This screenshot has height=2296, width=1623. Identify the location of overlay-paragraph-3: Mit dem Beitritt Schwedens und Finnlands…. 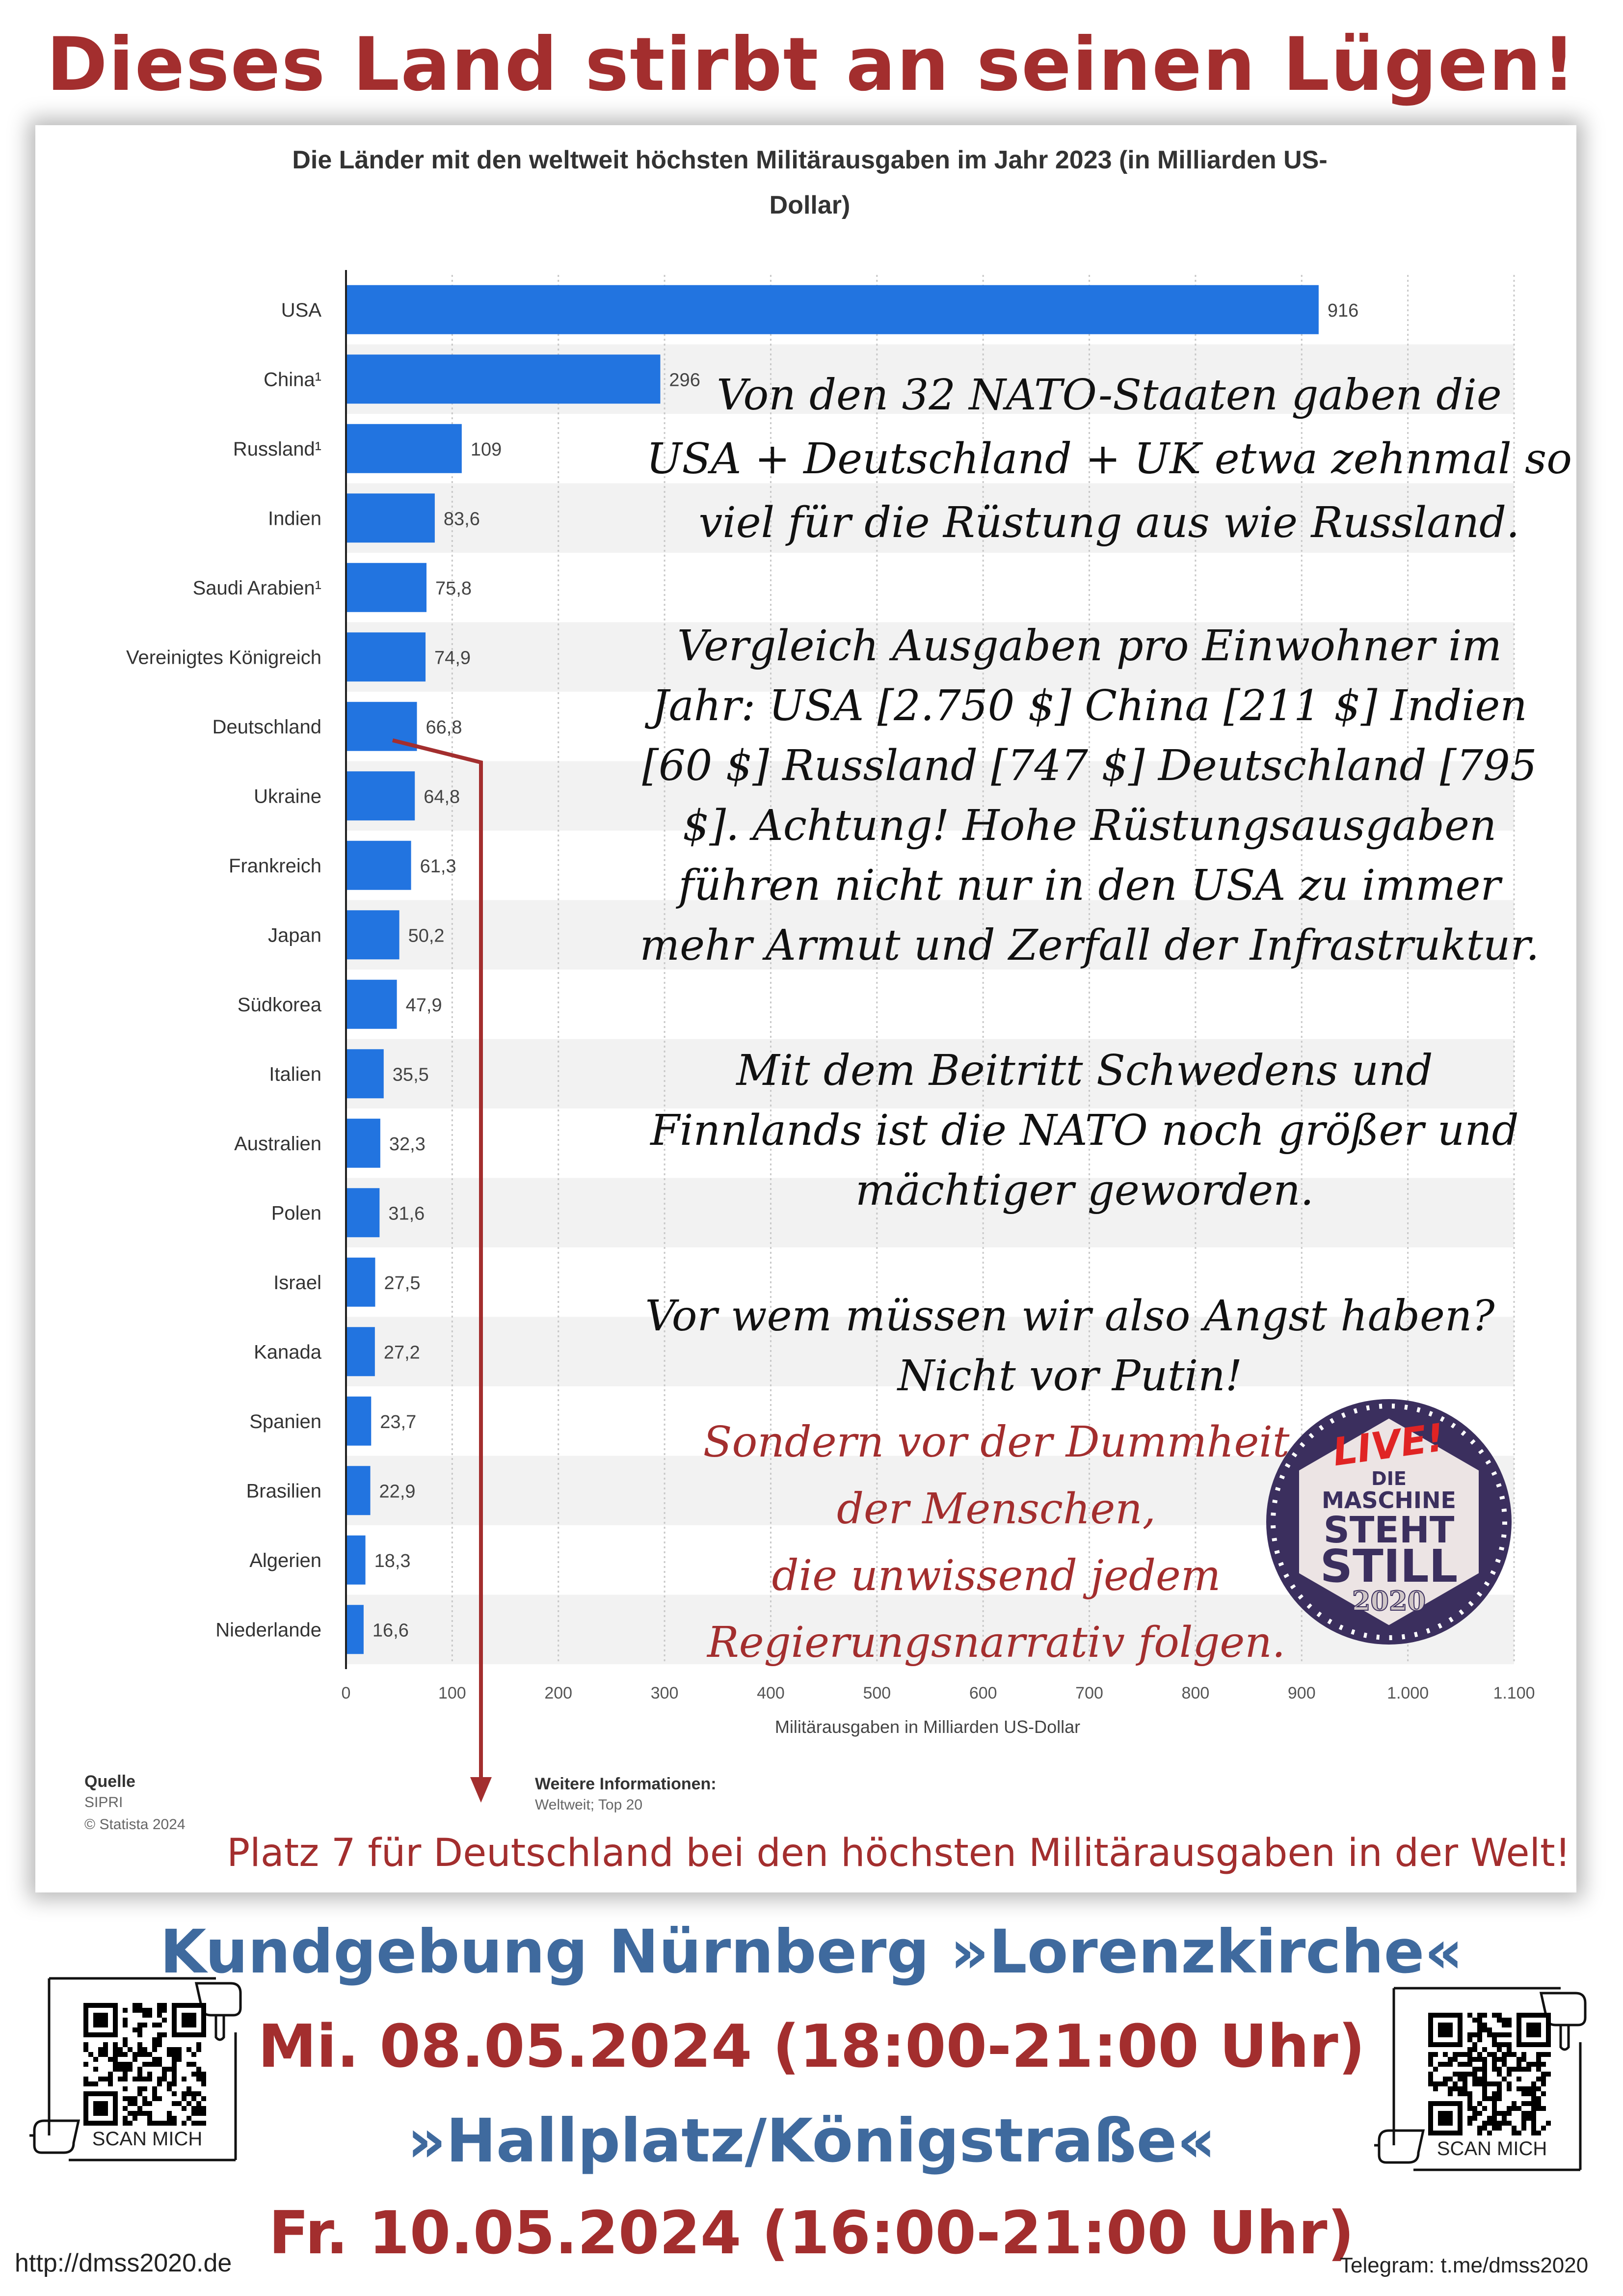
(1084, 1130).